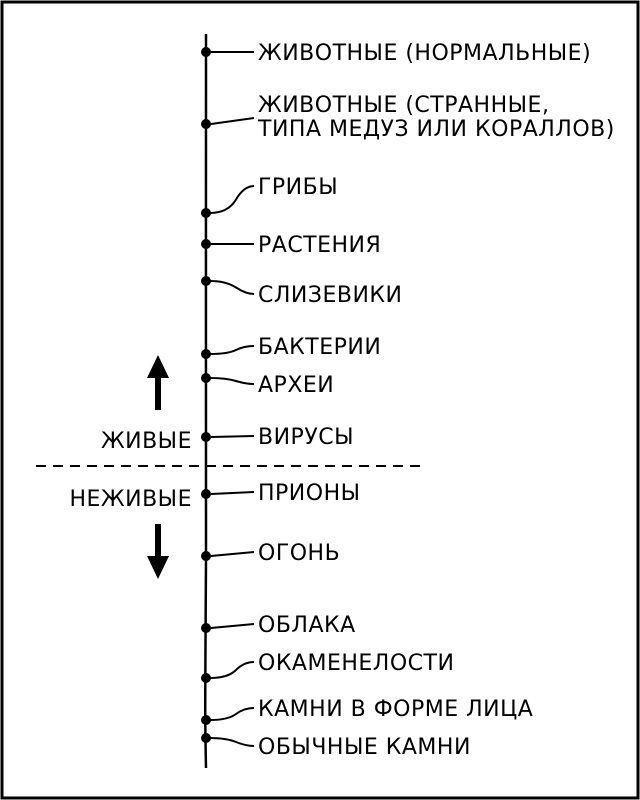  I want to click on spectrum-item: ГРИБЫ, so click(269, 196).